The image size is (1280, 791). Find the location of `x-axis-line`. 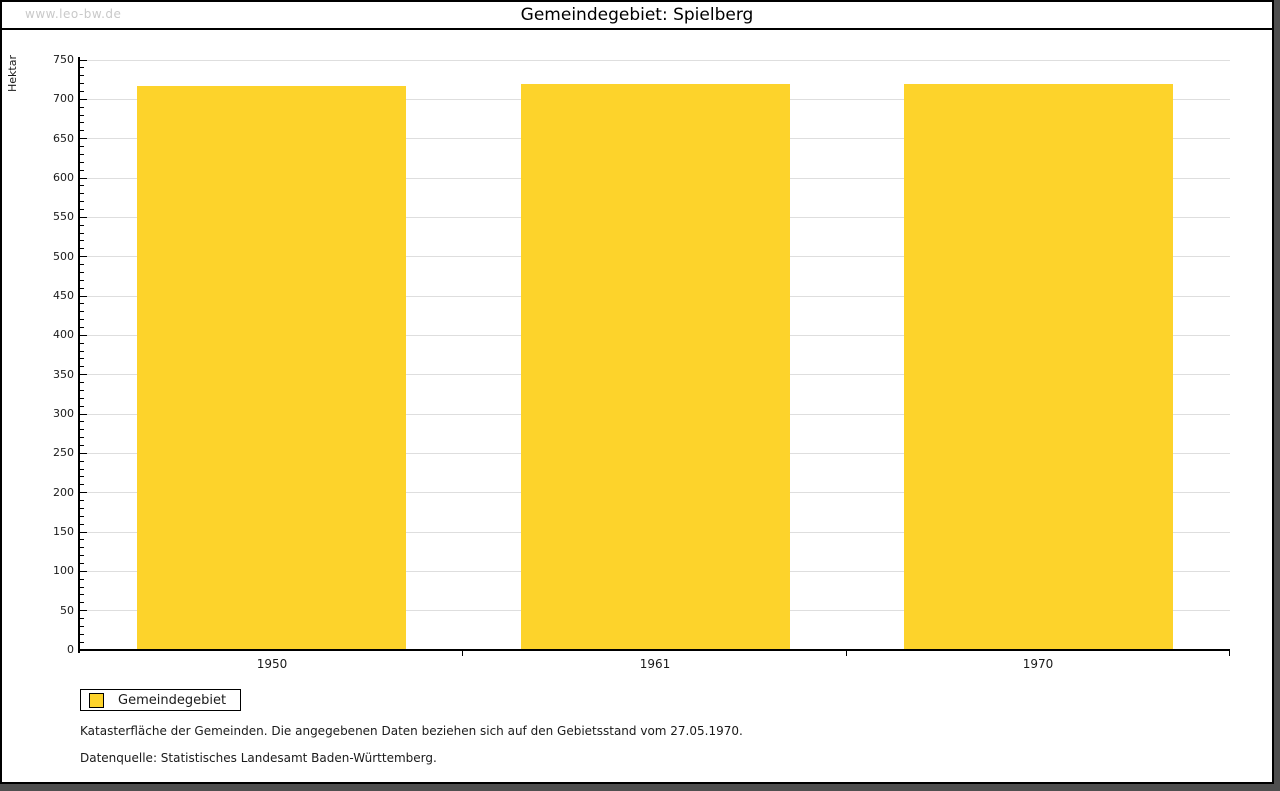

x-axis-line is located at coordinates (654, 650).